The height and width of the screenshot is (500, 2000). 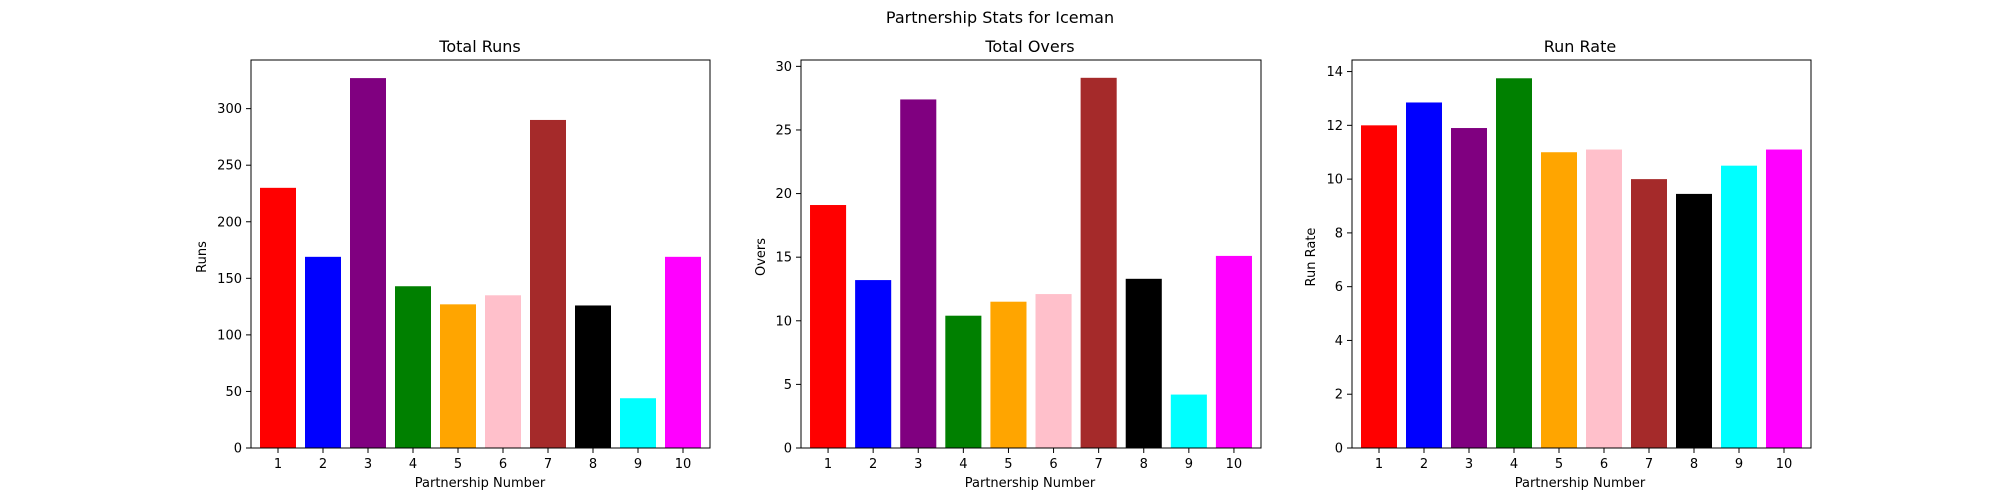 What do you see at coordinates (788, 385) in the screenshot?
I see `y-tick-label: 5` at bounding box center [788, 385].